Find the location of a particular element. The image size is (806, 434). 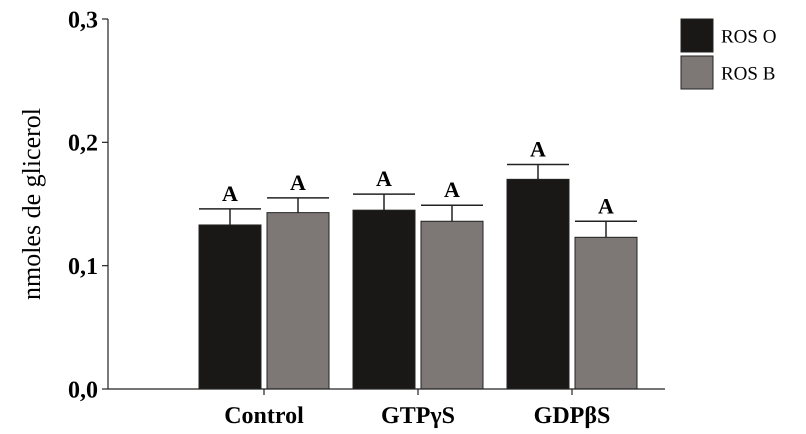

y-tick-label: 0,2 is located at coordinates (83, 143).